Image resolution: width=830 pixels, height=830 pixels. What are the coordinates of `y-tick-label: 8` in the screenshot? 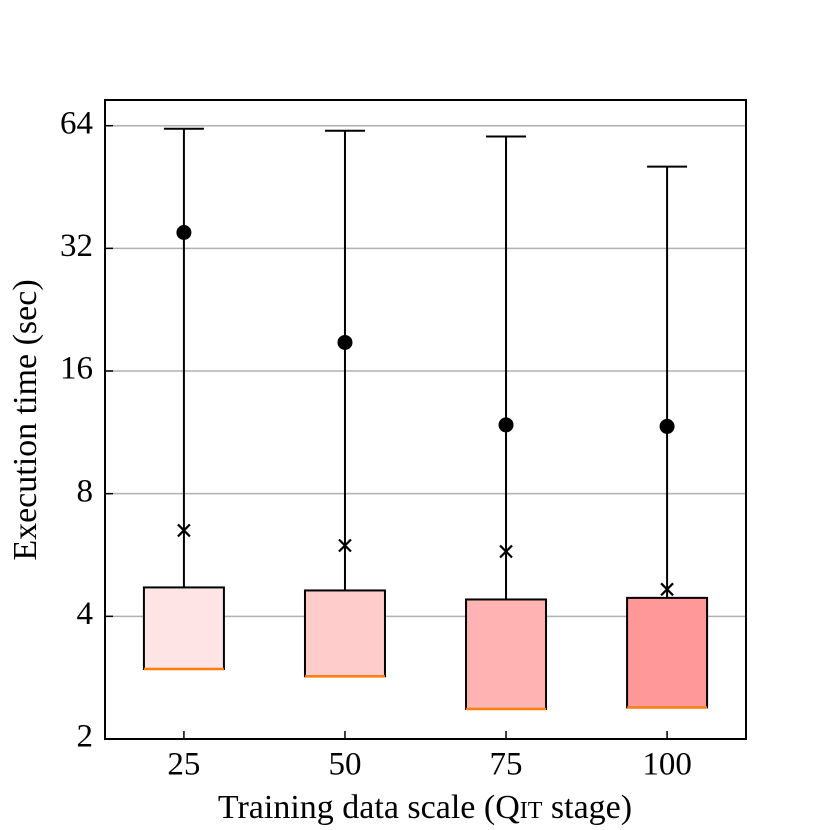 It's located at (85, 491).